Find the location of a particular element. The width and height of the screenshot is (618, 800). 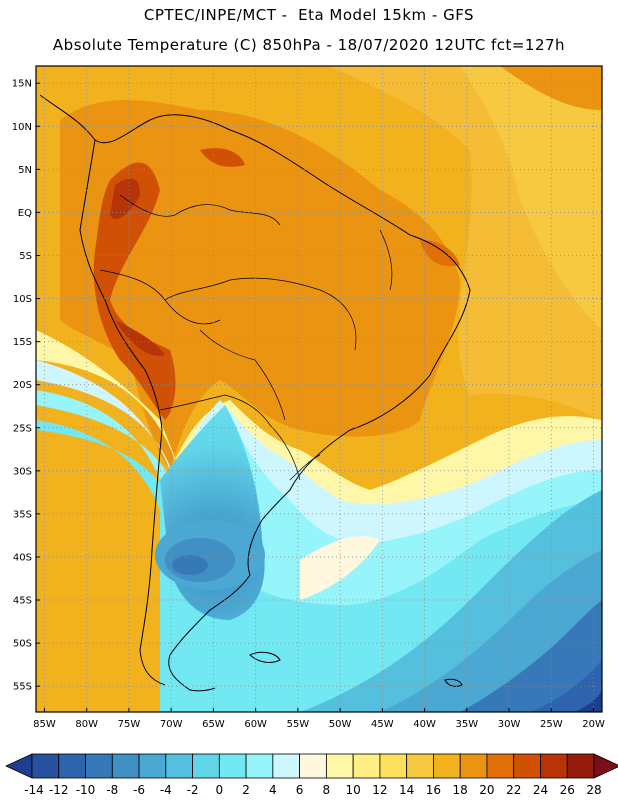

colorbar-tick-label: 28 is located at coordinates (593, 790).